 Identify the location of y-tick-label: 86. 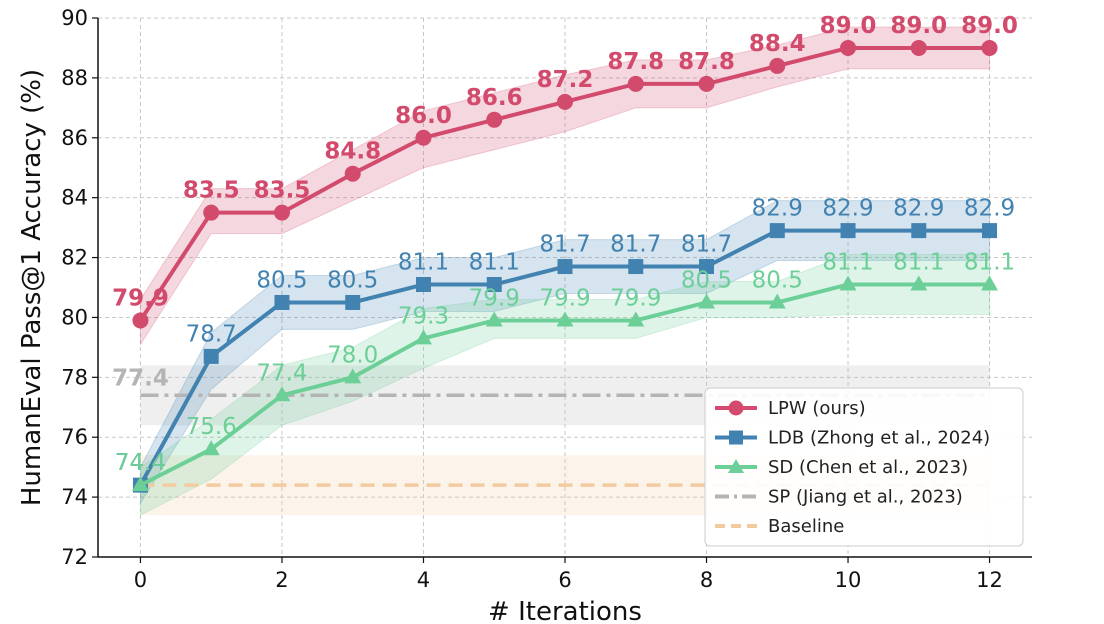
(74, 138).